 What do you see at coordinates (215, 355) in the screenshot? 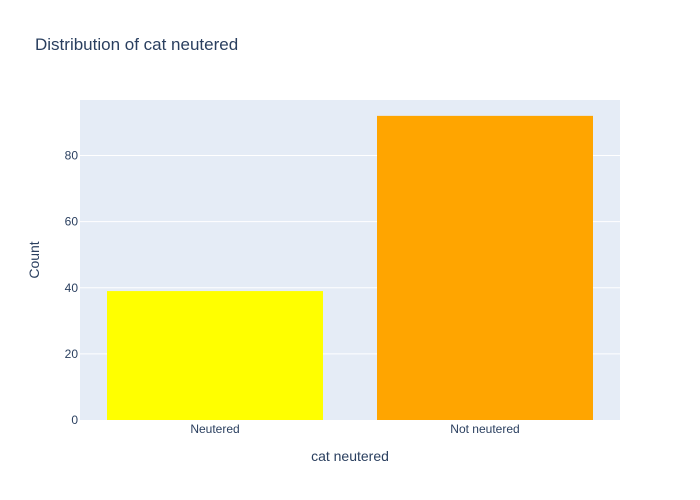
I see `bar-neutered` at bounding box center [215, 355].